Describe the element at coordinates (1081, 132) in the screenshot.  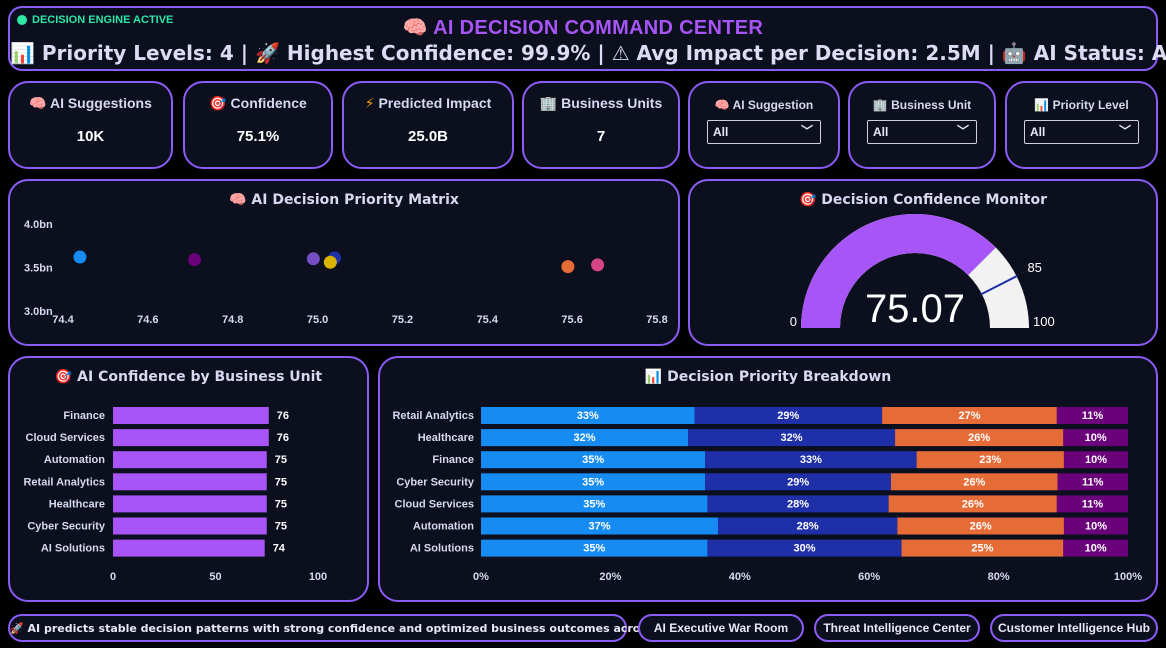
I see `priority-level-dropdown: All ﹀` at that location.